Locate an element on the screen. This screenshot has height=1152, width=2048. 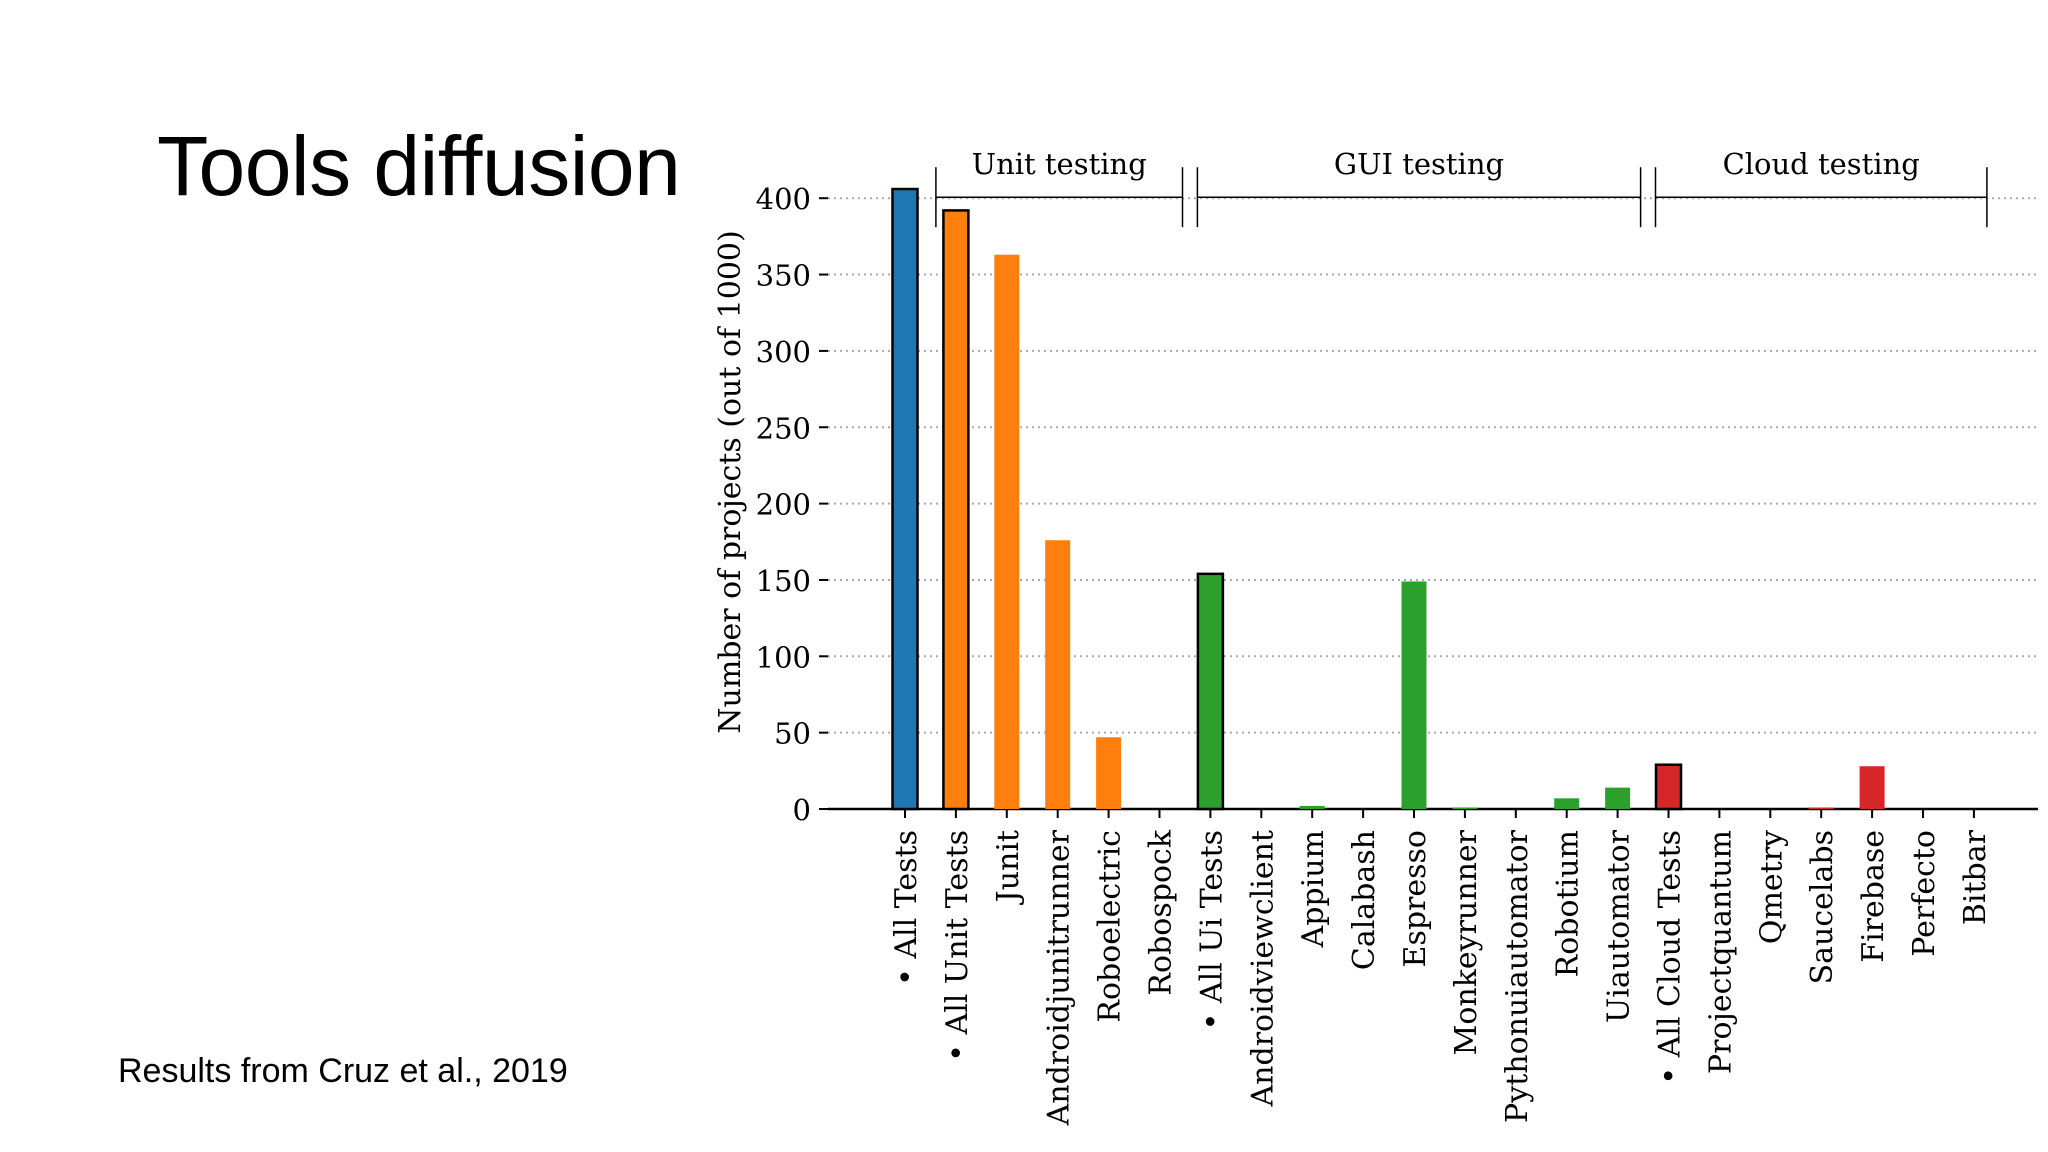
bar-all-unit-tests is located at coordinates (956, 510).